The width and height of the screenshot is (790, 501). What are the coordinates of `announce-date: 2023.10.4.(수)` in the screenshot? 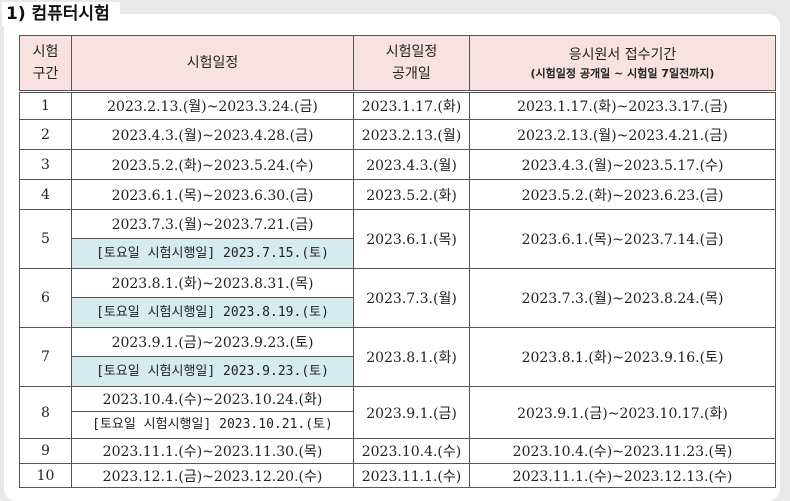 It's located at (411, 451).